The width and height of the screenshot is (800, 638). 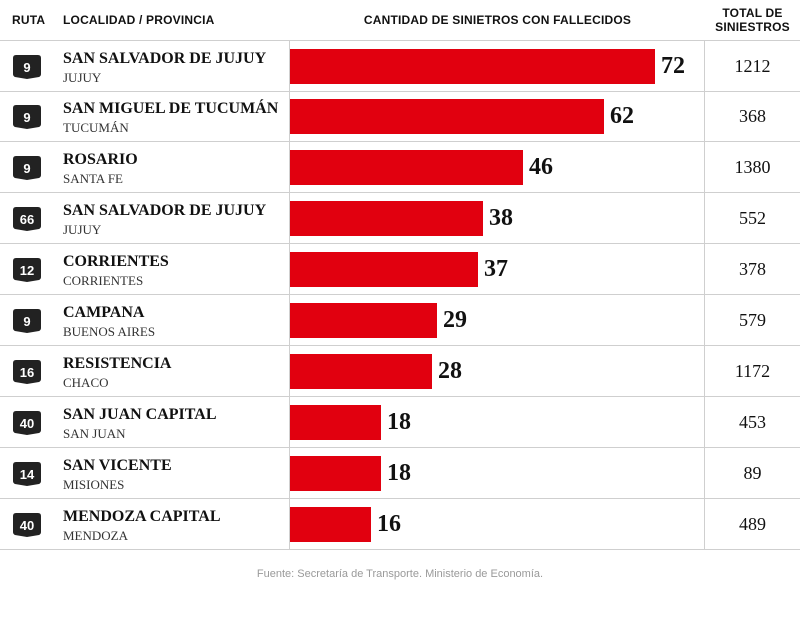 What do you see at coordinates (752, 66) in the screenshot?
I see `total-siniestros-value: 1212` at bounding box center [752, 66].